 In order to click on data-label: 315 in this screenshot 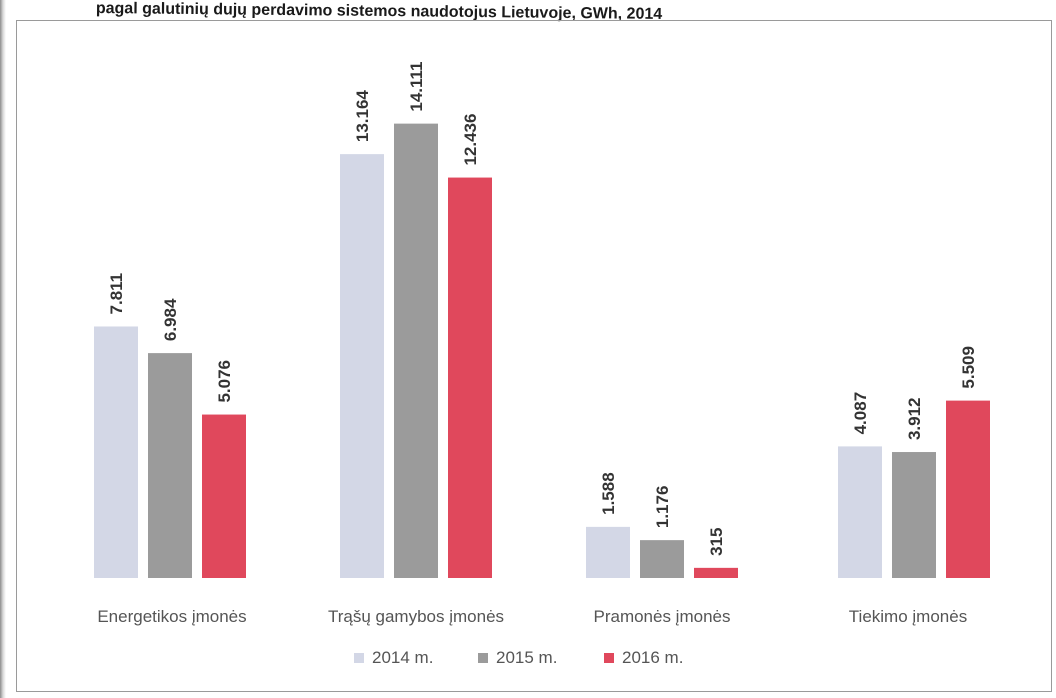, I will do `click(716, 541)`.